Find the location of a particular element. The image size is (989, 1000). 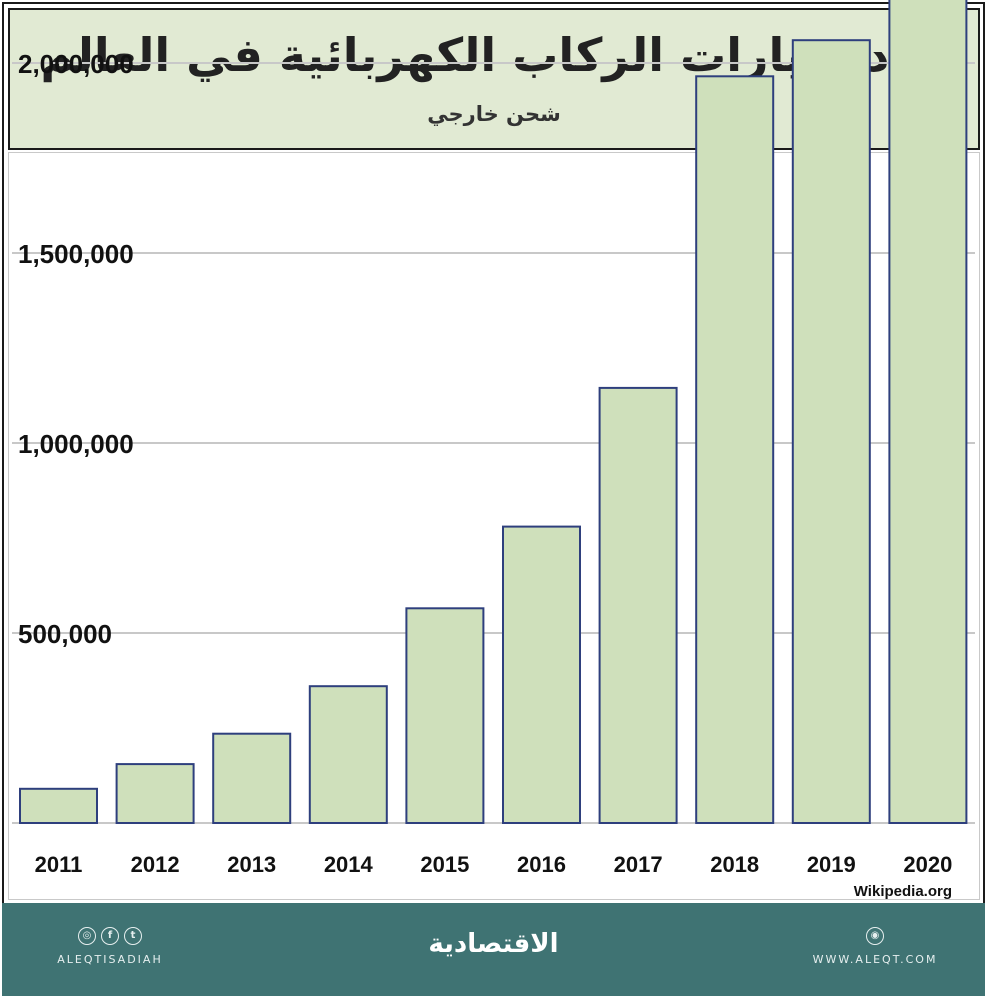

twitter-icon: t is located at coordinates (133, 936).